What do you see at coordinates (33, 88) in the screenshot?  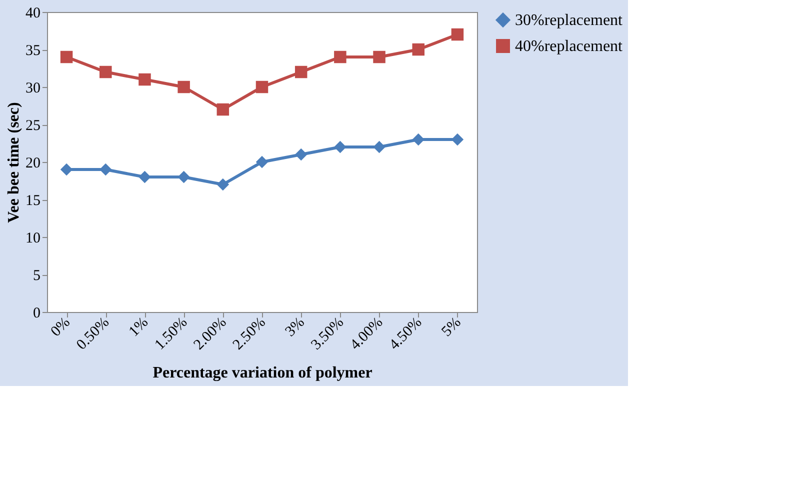 I see `y-tick-label: 30` at bounding box center [33, 88].